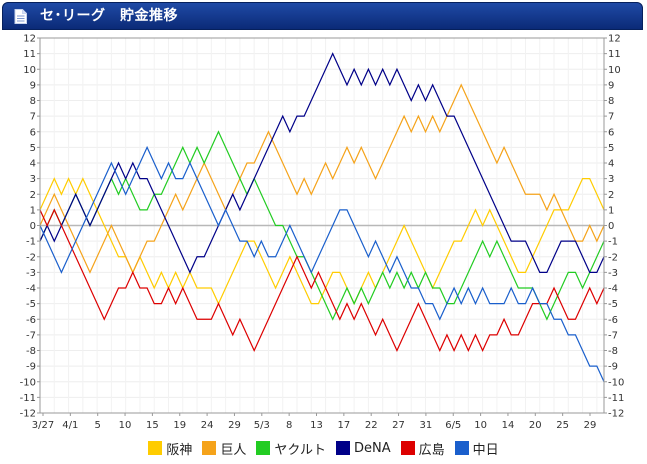 Image resolution: width=647 pixels, height=464 pixels. Describe the element at coordinates (31, 257) in the screenshot. I see `y-tick-label-left: -2` at that location.